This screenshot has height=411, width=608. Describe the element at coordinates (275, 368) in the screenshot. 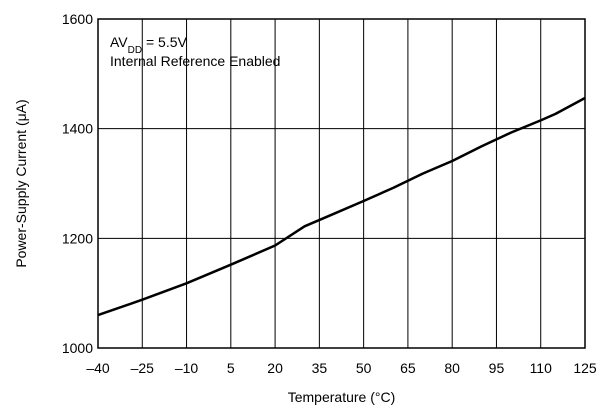

I see `x-tick-label: 20` at that location.